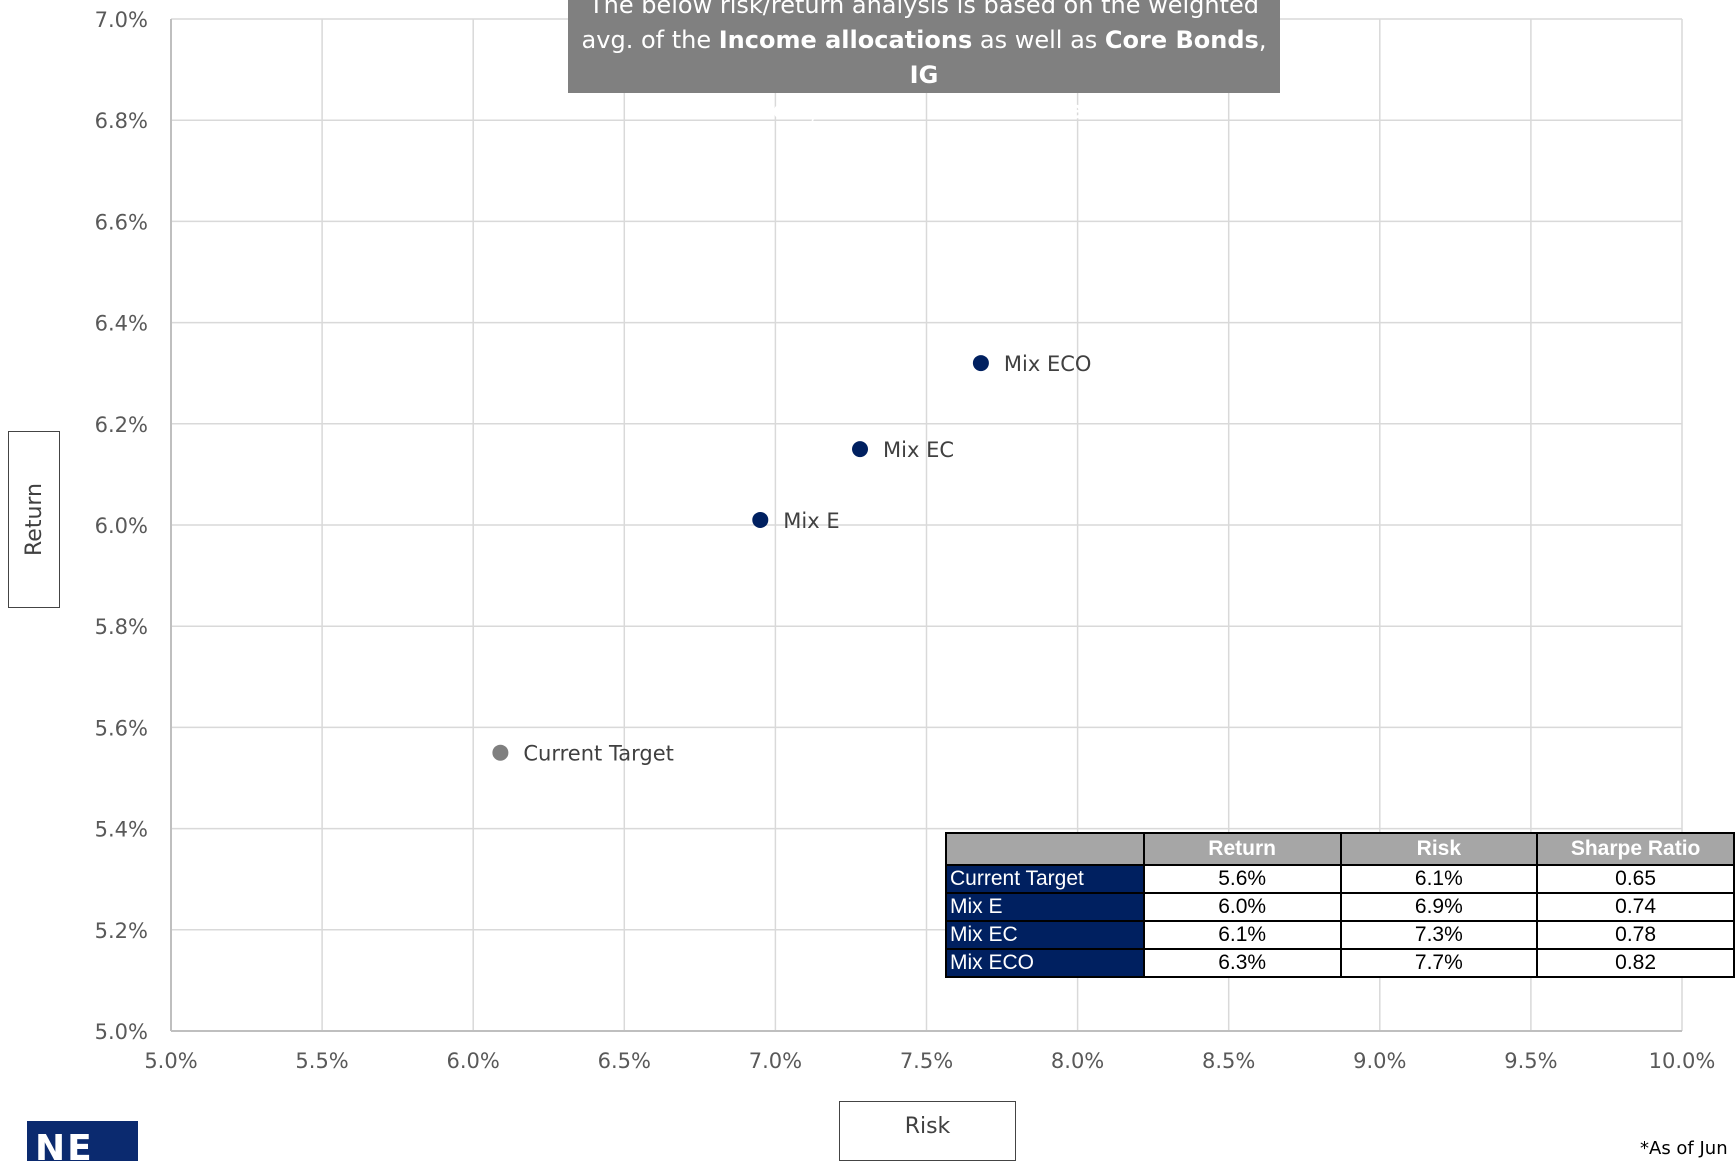 This screenshot has height=1161, width=1735. I want to click on y-tick-label: 5.0%, so click(121, 1032).